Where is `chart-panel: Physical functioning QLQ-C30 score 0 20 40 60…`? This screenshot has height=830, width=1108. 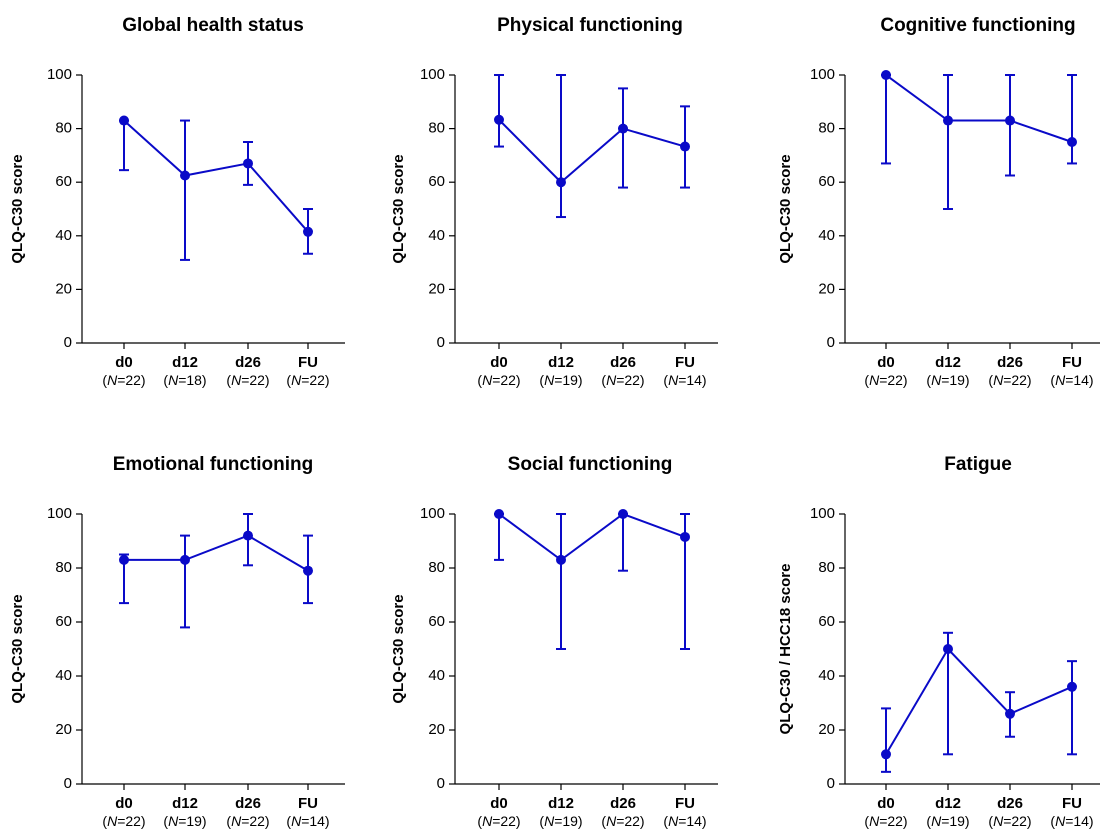
chart-panel: Physical functioning QLQ-C30 score 0 20 40 60… is located at coordinates (554, 201).